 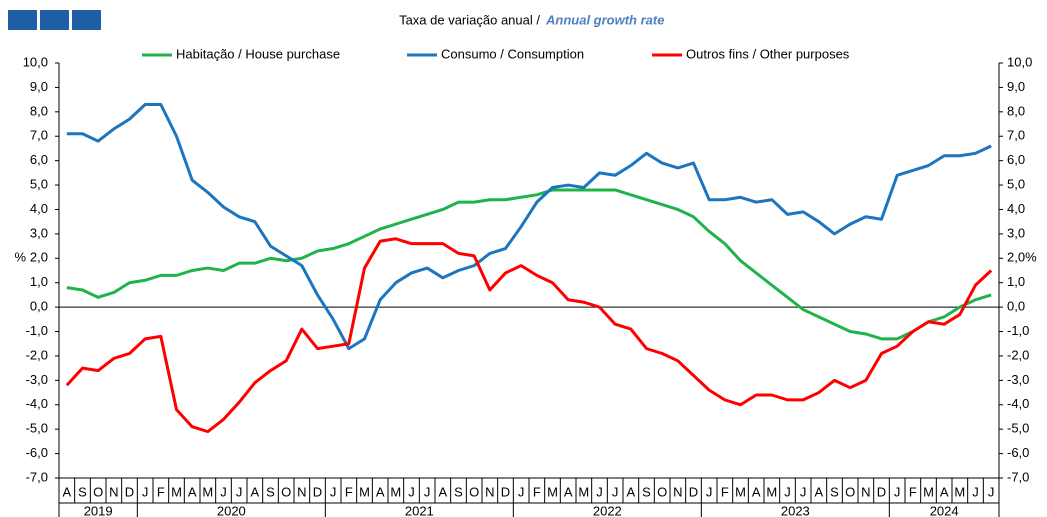 What do you see at coordinates (512, 53) in the screenshot?
I see `legend-label: Consumo / Consumption` at bounding box center [512, 53].